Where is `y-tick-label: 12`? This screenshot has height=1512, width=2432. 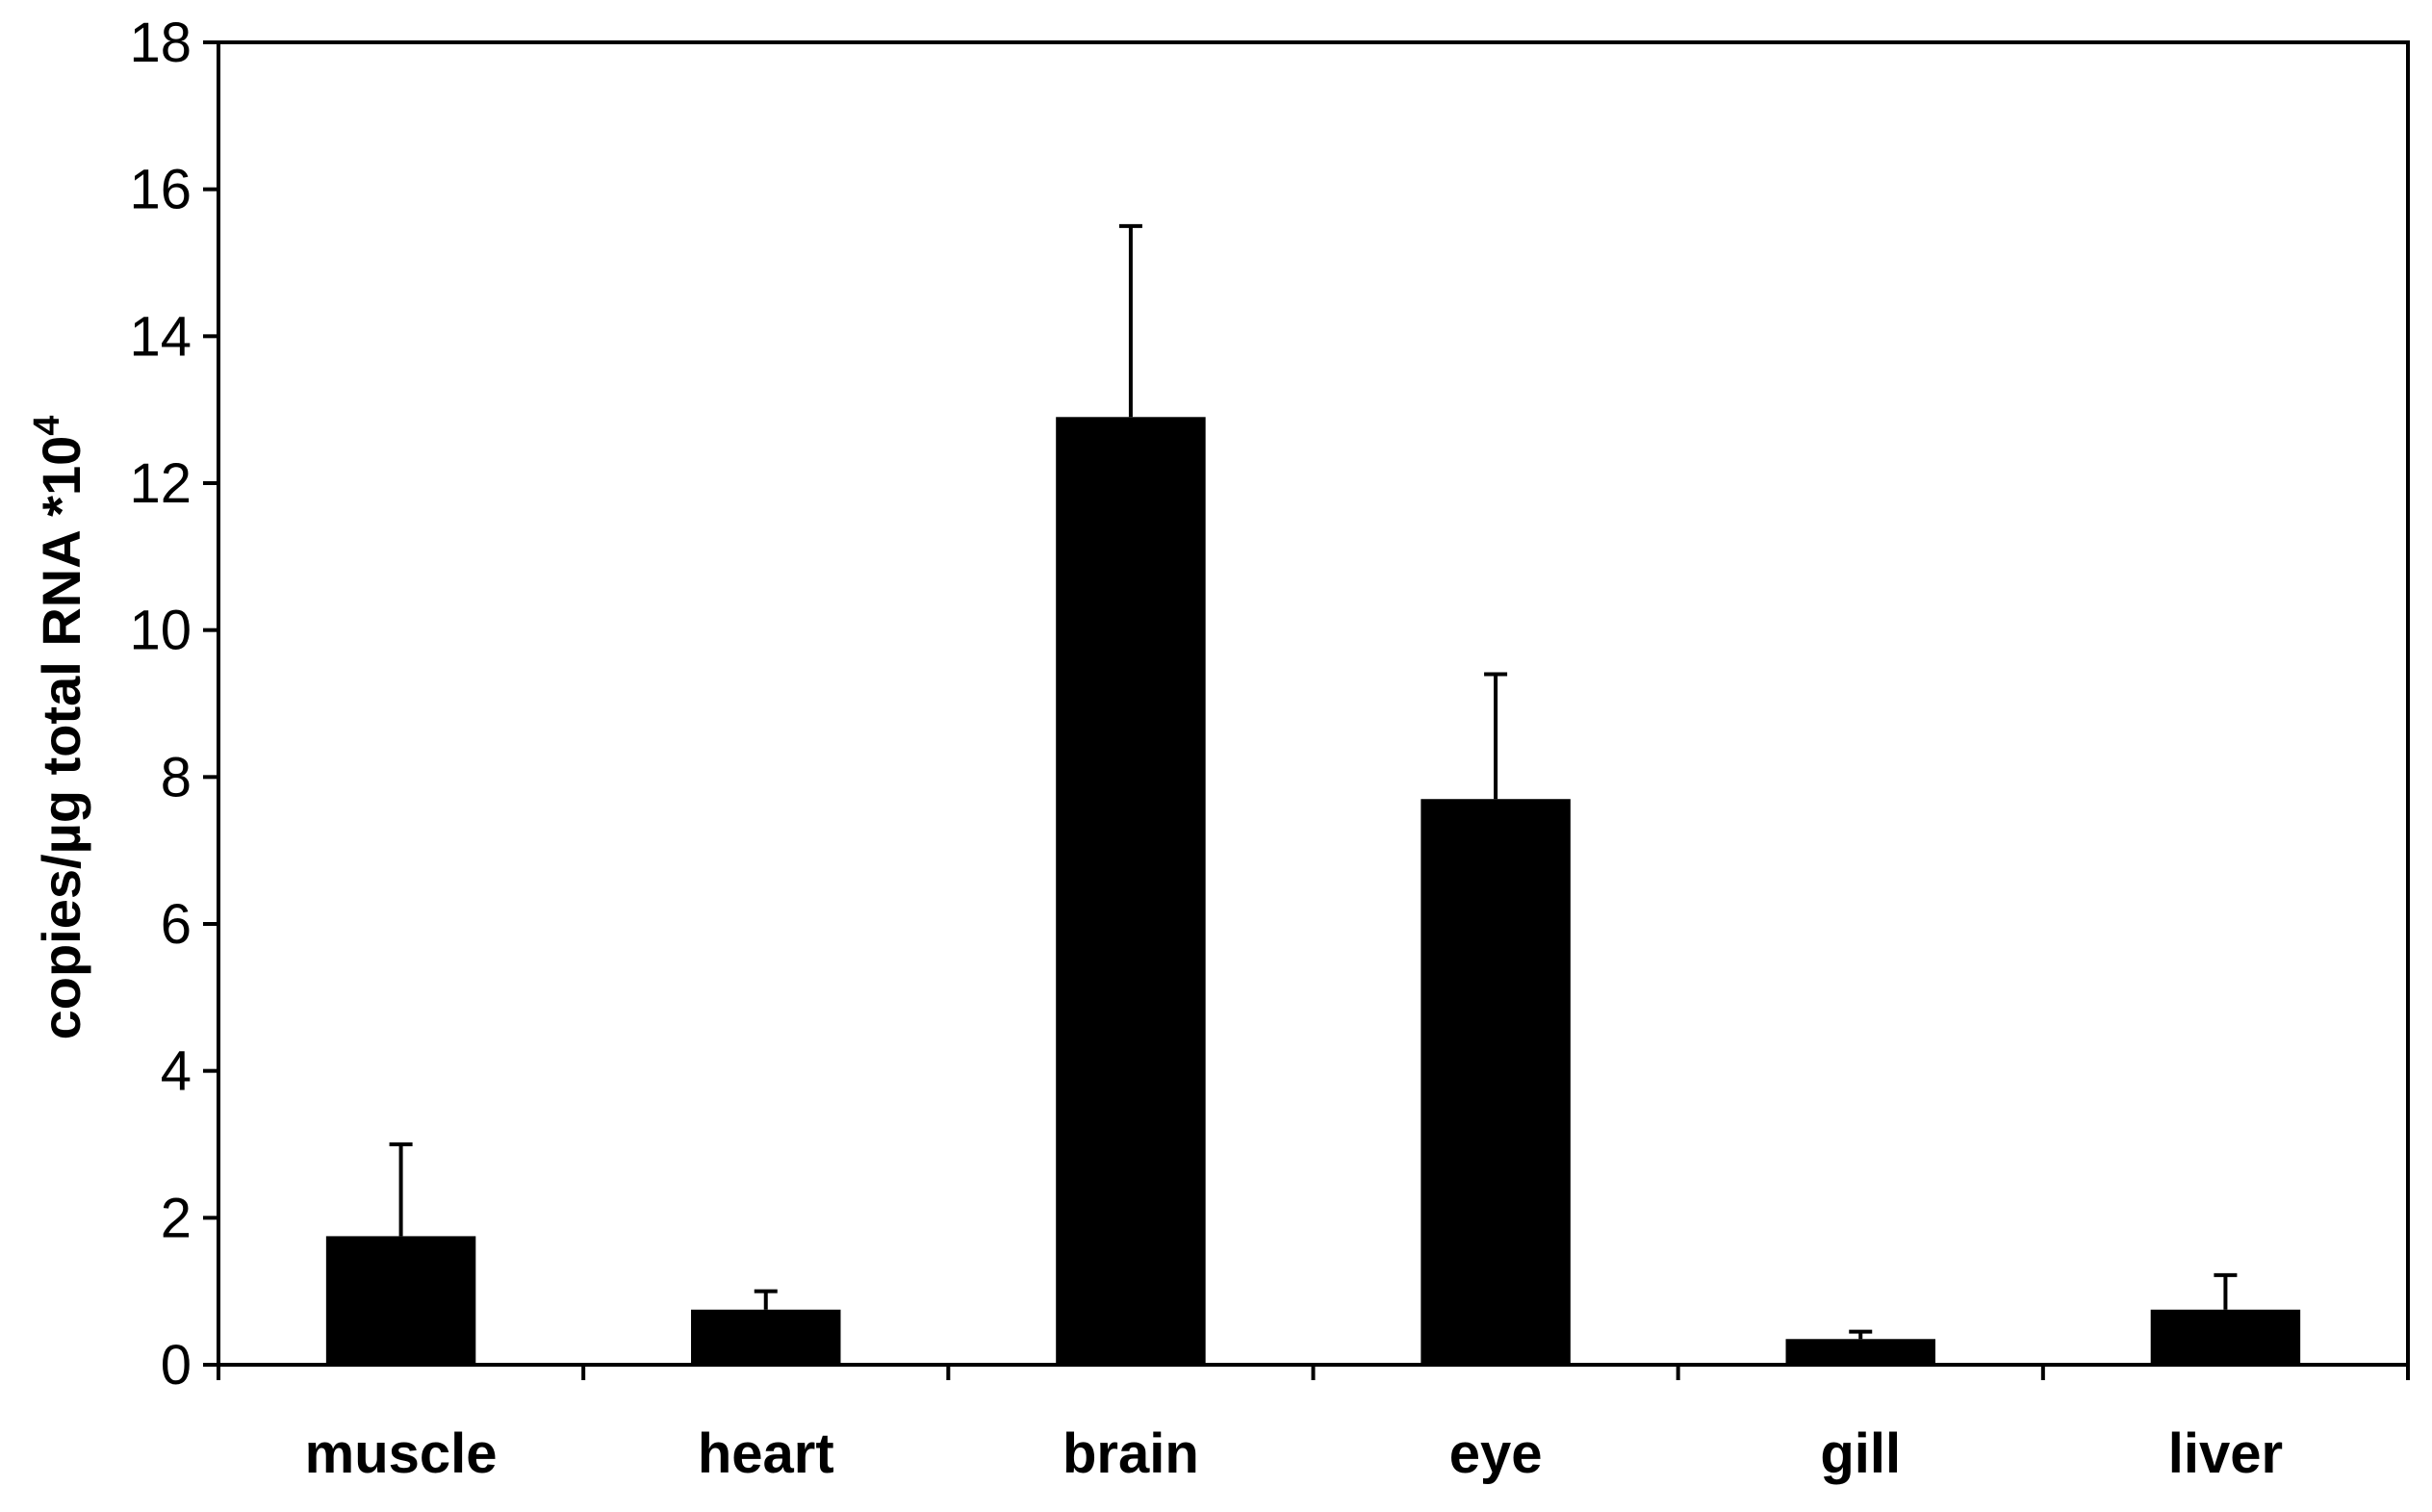
y-tick-label: 12 is located at coordinates (160, 483).